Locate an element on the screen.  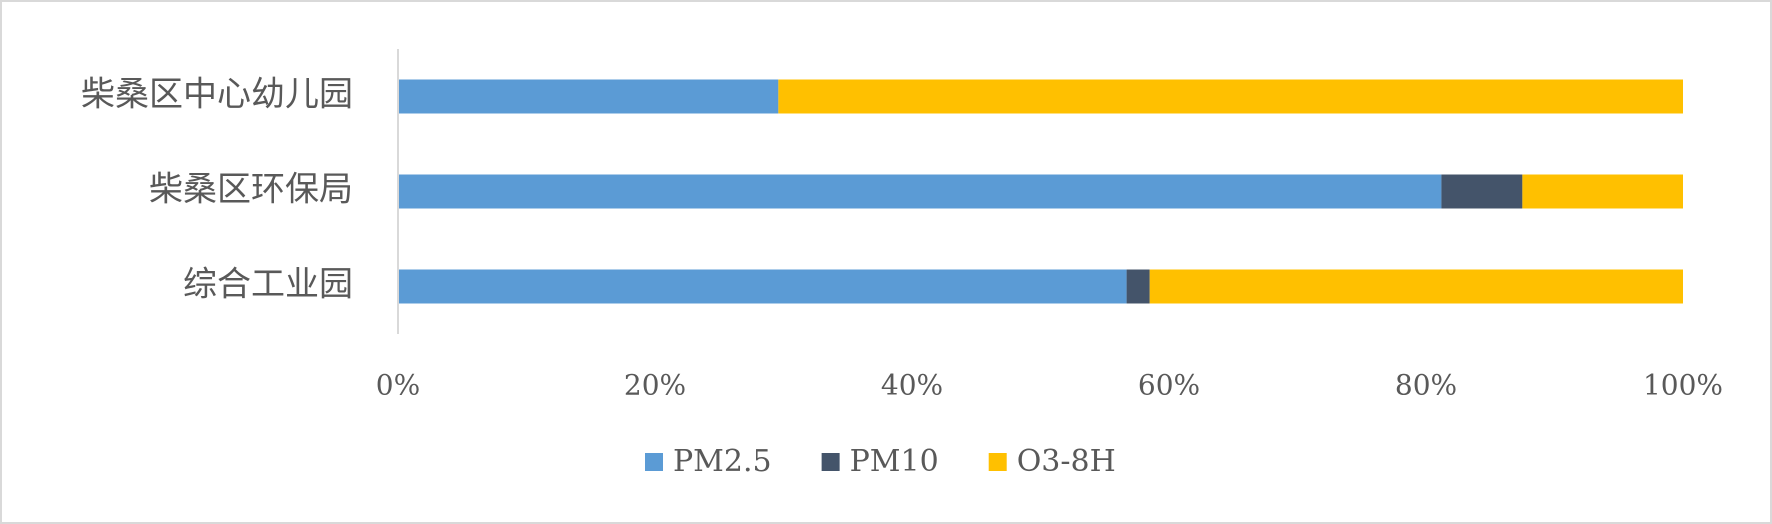
legend-label: PM10 is located at coordinates (894, 461).